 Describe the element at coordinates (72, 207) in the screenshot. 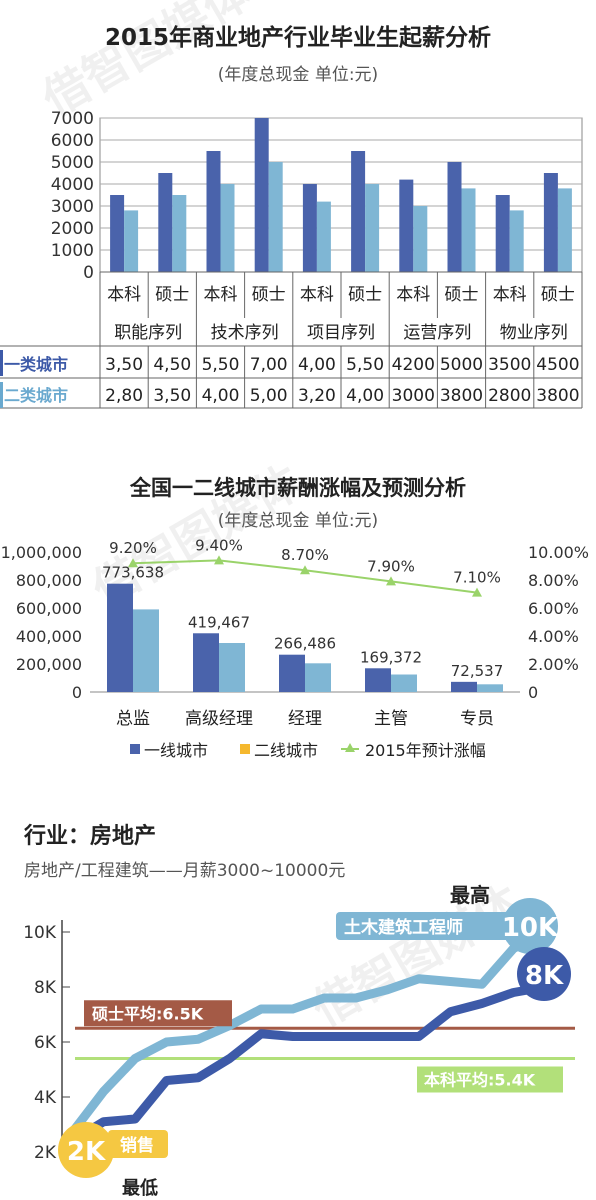

I see `y-tick-label: 3000` at that location.